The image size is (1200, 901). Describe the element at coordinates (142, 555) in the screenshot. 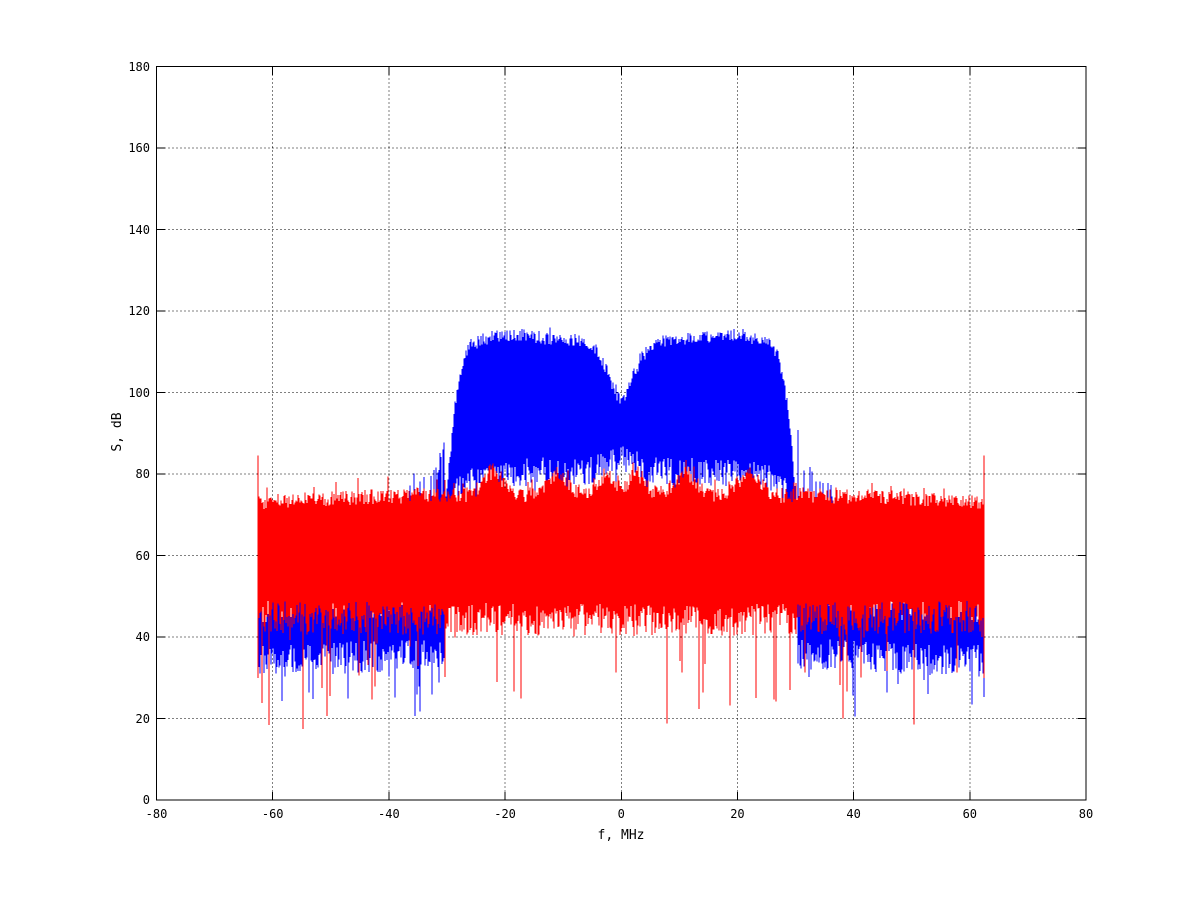

I see `y-tick-label: 60` at that location.